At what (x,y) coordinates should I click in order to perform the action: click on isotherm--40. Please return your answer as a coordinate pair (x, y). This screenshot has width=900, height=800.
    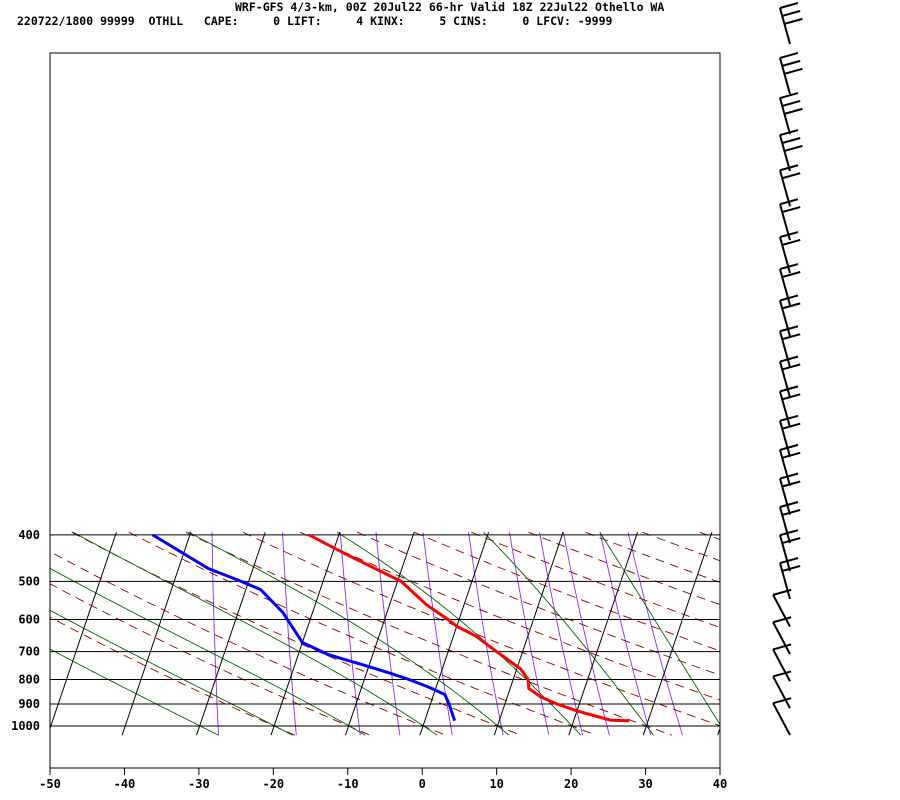
    Looking at the image, I should click on (156, 634).